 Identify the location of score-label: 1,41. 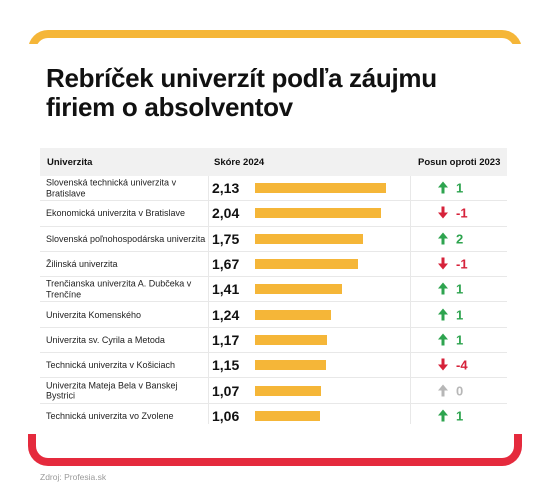
(226, 289).